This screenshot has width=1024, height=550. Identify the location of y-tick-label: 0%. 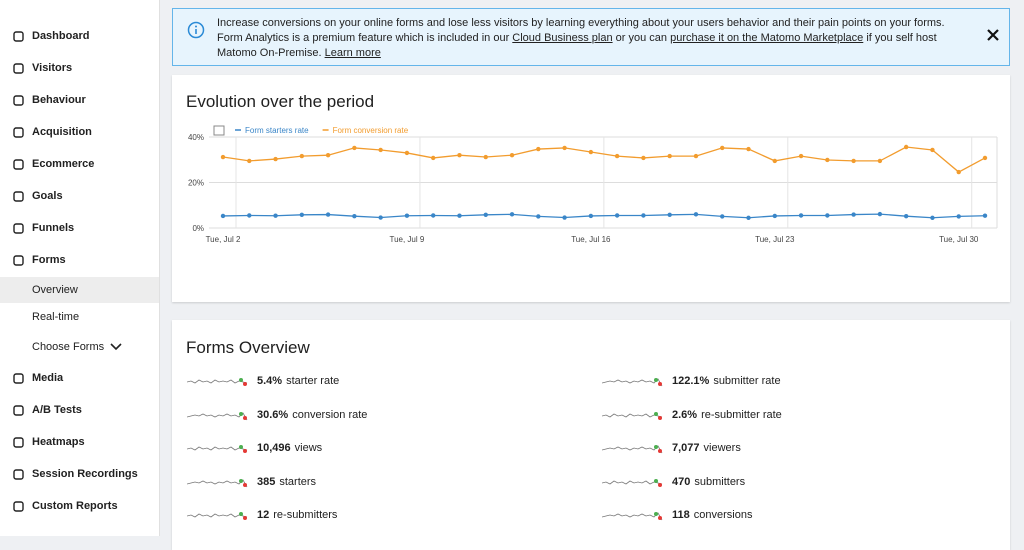
(198, 228).